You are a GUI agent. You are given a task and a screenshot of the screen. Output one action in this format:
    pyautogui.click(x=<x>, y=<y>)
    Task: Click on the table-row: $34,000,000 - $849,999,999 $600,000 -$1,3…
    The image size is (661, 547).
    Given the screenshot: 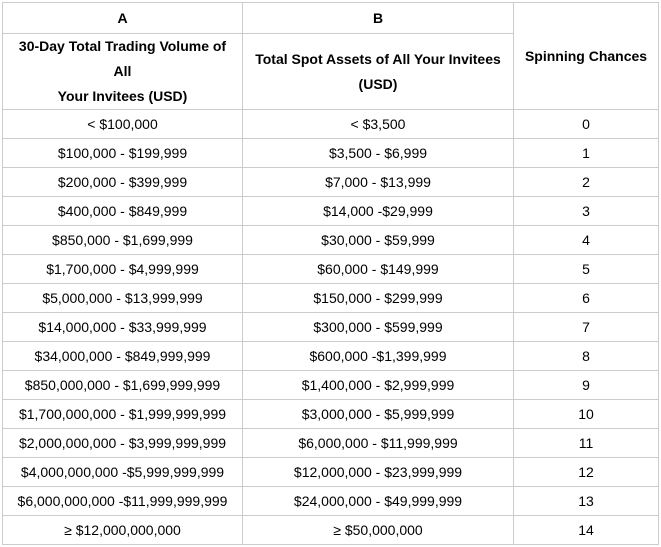 What is the action you would take?
    pyautogui.click(x=330, y=356)
    